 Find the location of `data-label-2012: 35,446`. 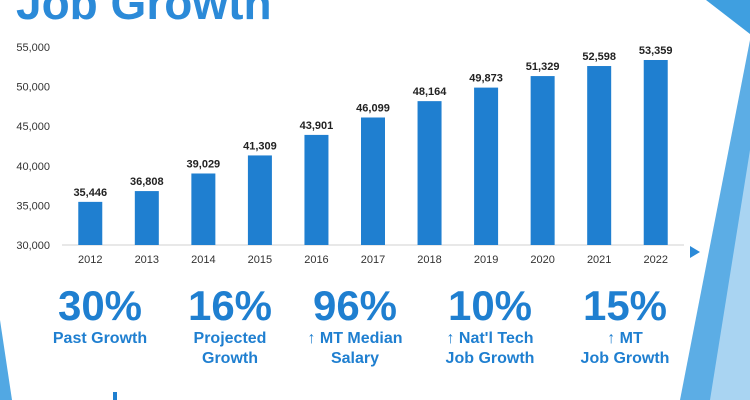

data-label-2012: 35,446 is located at coordinates (90, 193).